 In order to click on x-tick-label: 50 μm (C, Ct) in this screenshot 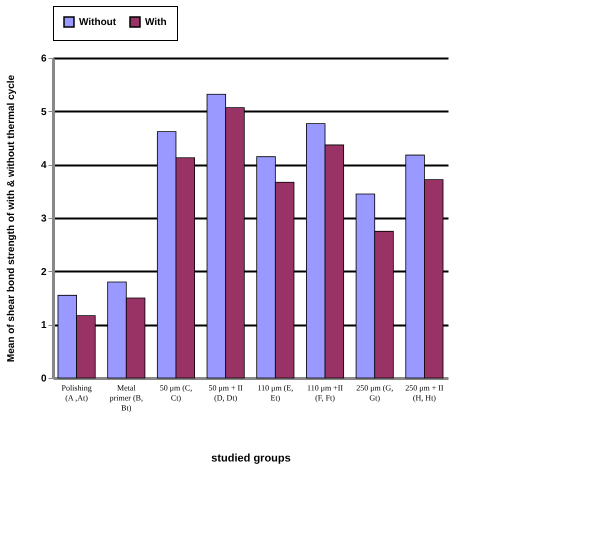, I will do `click(176, 393)`.